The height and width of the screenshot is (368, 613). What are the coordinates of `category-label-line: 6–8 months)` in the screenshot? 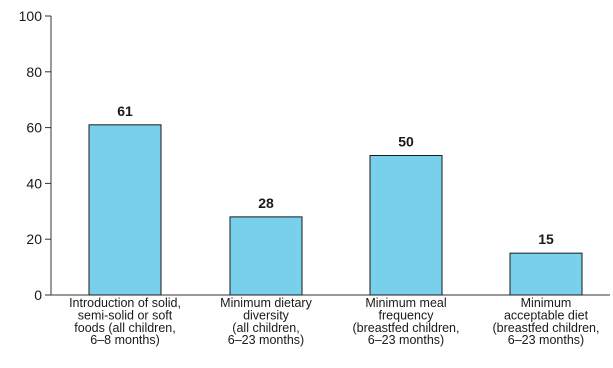 It's located at (124, 340).